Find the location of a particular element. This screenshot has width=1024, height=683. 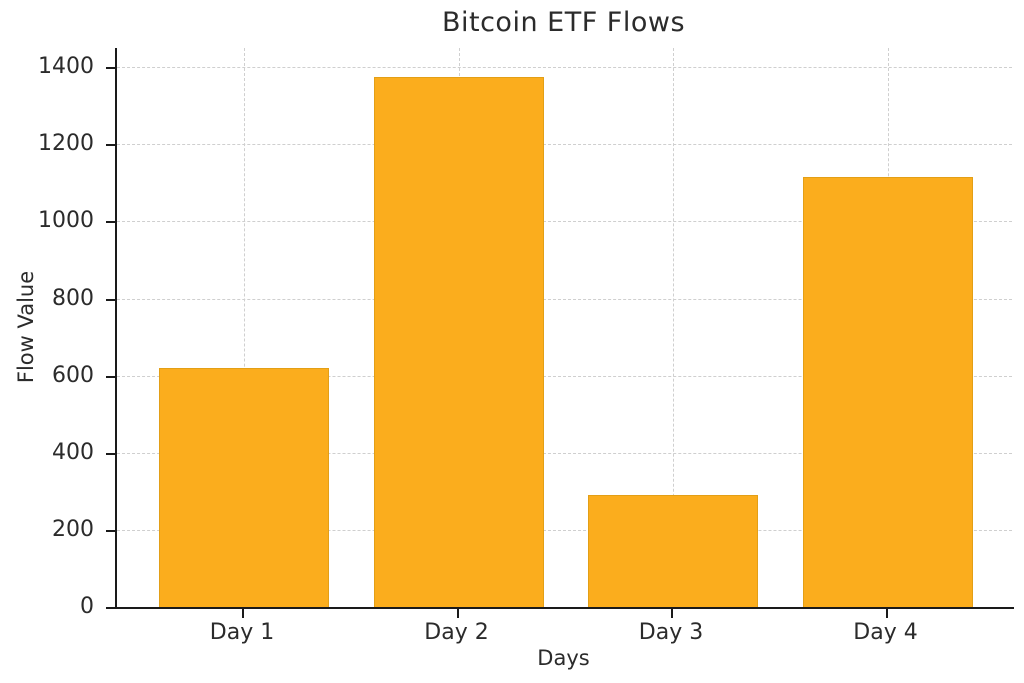

y-tick-label: 0 is located at coordinates (87, 606).